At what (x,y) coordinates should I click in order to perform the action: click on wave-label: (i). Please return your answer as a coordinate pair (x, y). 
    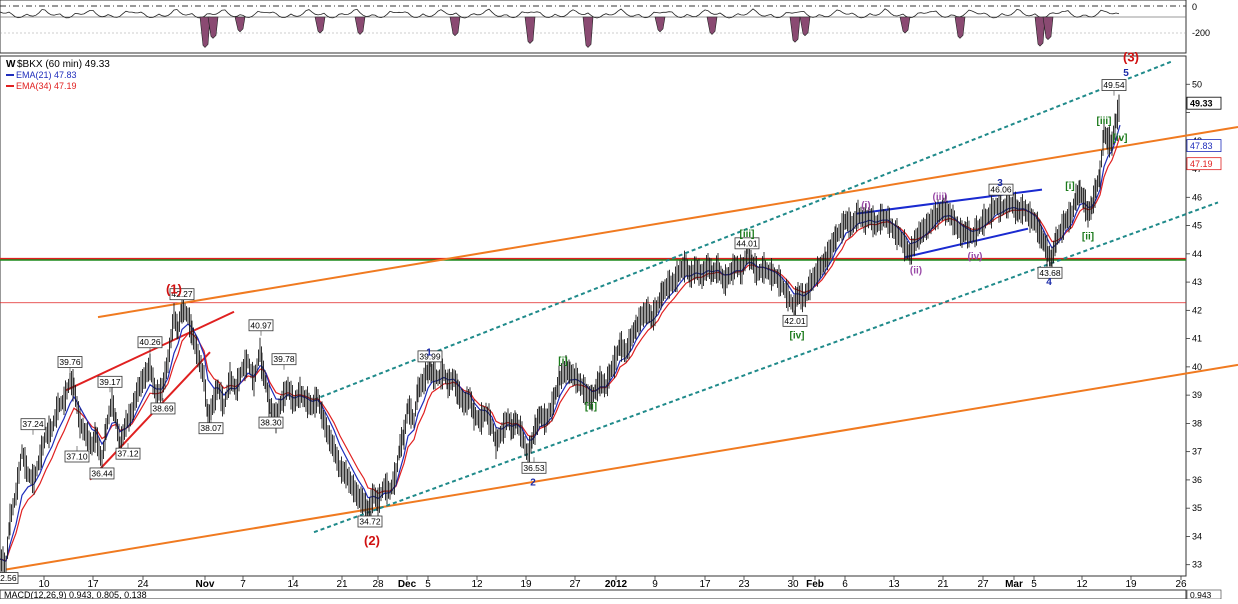
    Looking at the image, I should click on (865, 206).